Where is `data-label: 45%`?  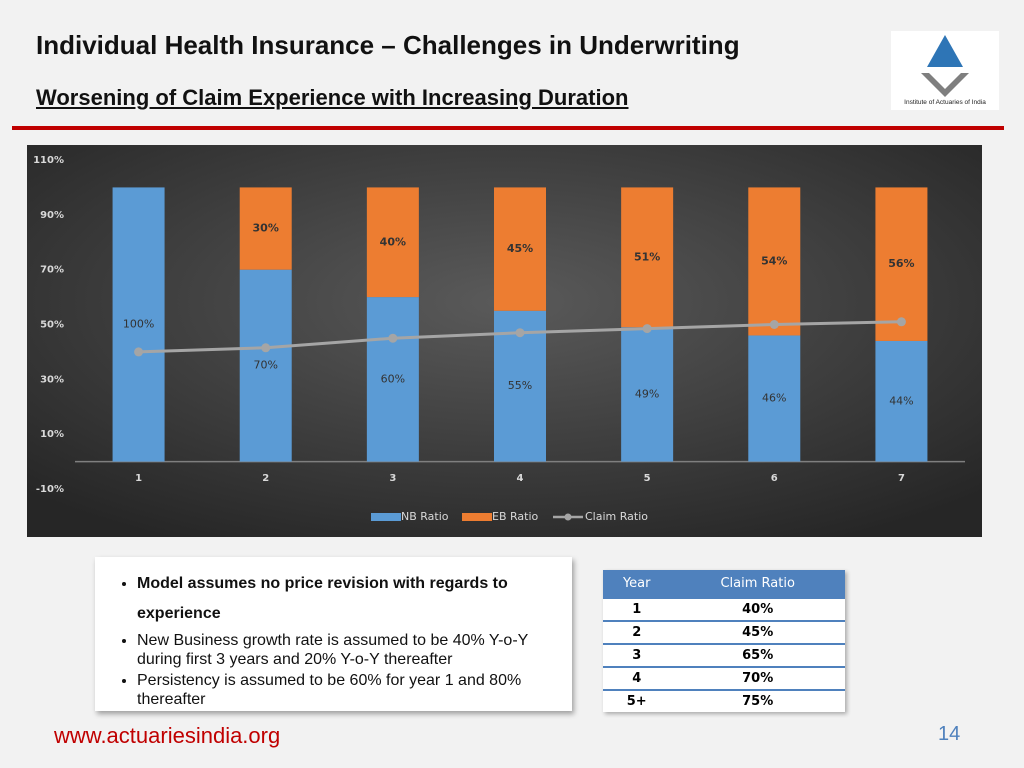 data-label: 45% is located at coordinates (520, 248).